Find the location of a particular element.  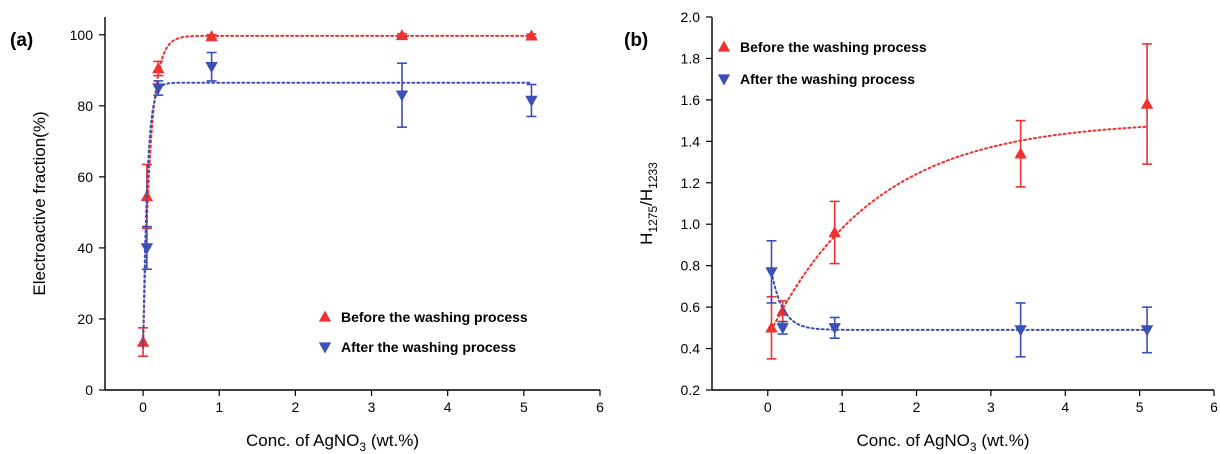

y-axis-title: Electroactive fraction(%) is located at coordinates (39, 203).